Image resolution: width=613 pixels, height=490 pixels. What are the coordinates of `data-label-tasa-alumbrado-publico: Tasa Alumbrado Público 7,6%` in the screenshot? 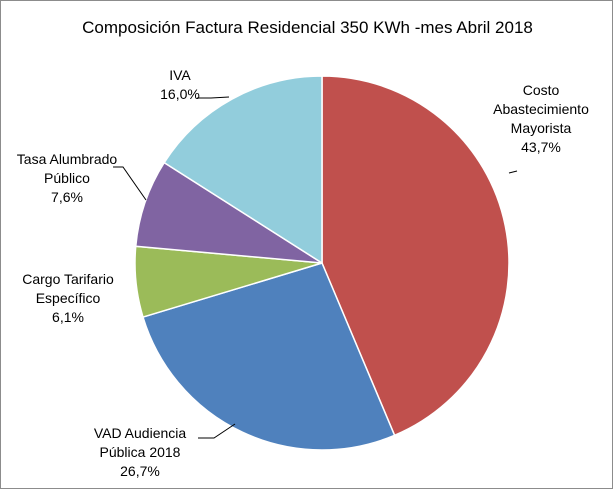 It's located at (67, 178).